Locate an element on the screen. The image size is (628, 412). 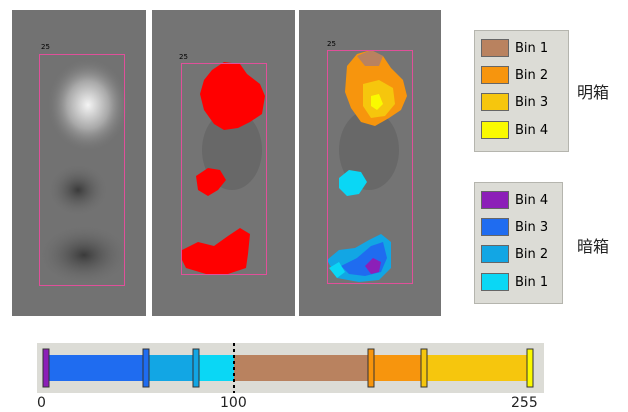
scale-handle-purple is located at coordinates (46, 368).